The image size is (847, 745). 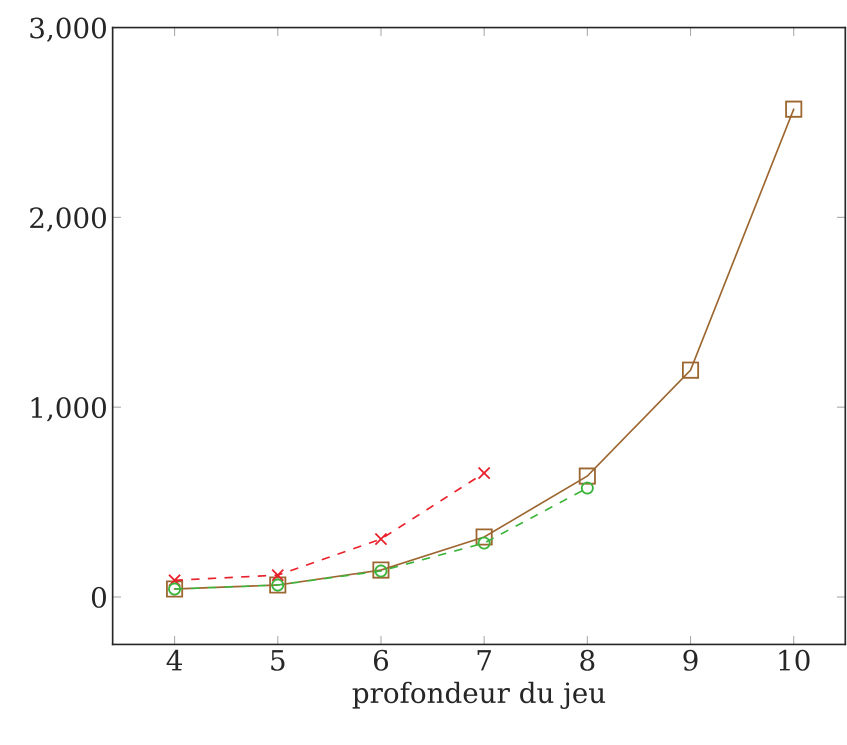 What do you see at coordinates (174, 660) in the screenshot?
I see `x-tick-label: 4` at bounding box center [174, 660].